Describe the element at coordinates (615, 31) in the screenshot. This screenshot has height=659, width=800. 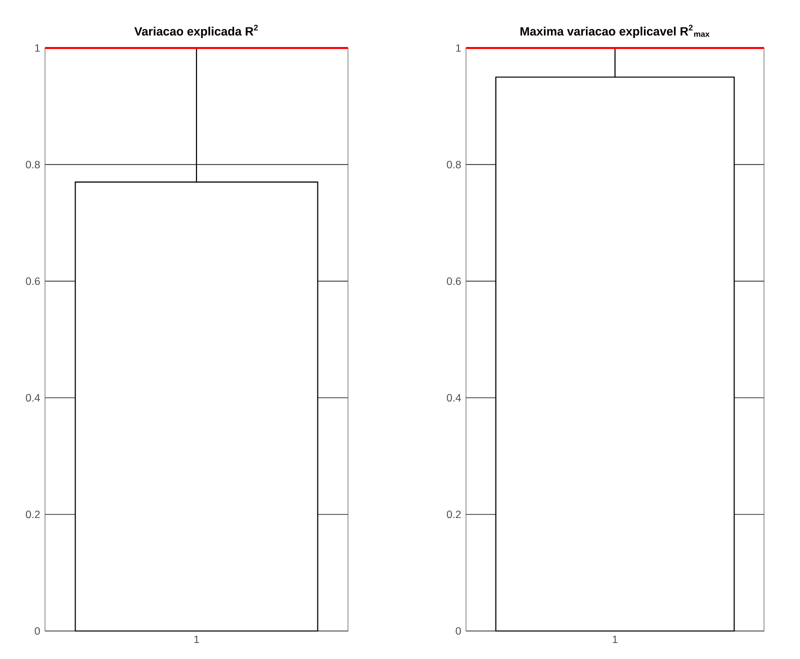
I see `chart-title: Maxima variacao explicavel R$^{2}$max` at that location.